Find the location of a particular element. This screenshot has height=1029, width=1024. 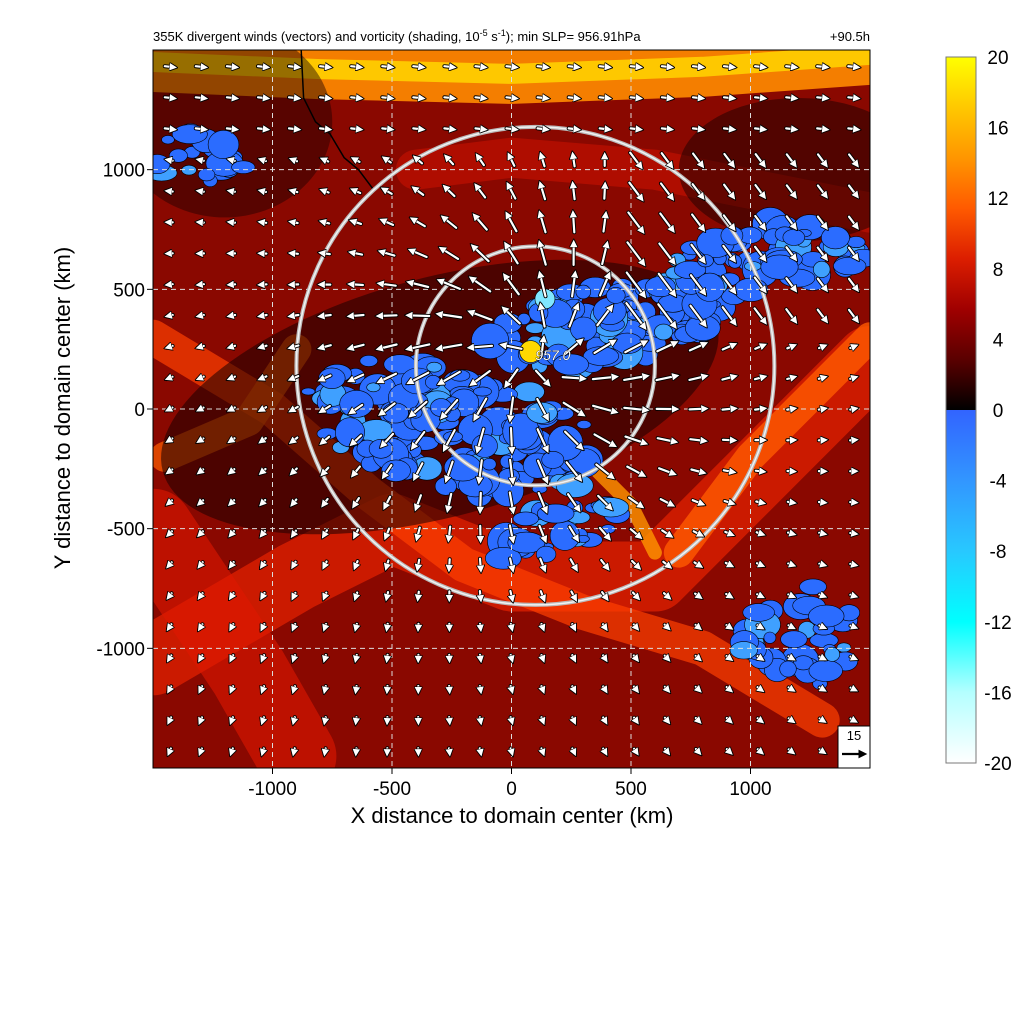

colorbar-tick-label: -12 is located at coordinates (997, 623).